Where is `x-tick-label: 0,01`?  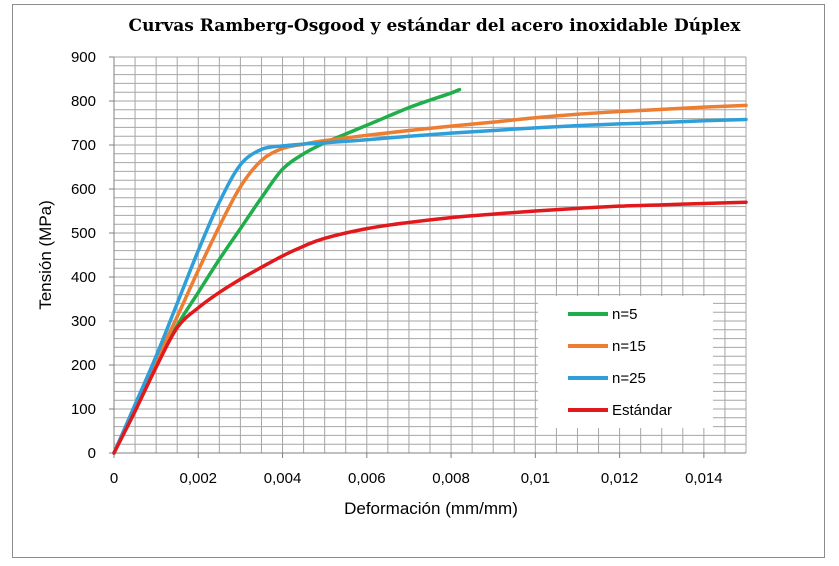
x-tick-label: 0,01 is located at coordinates (535, 478).